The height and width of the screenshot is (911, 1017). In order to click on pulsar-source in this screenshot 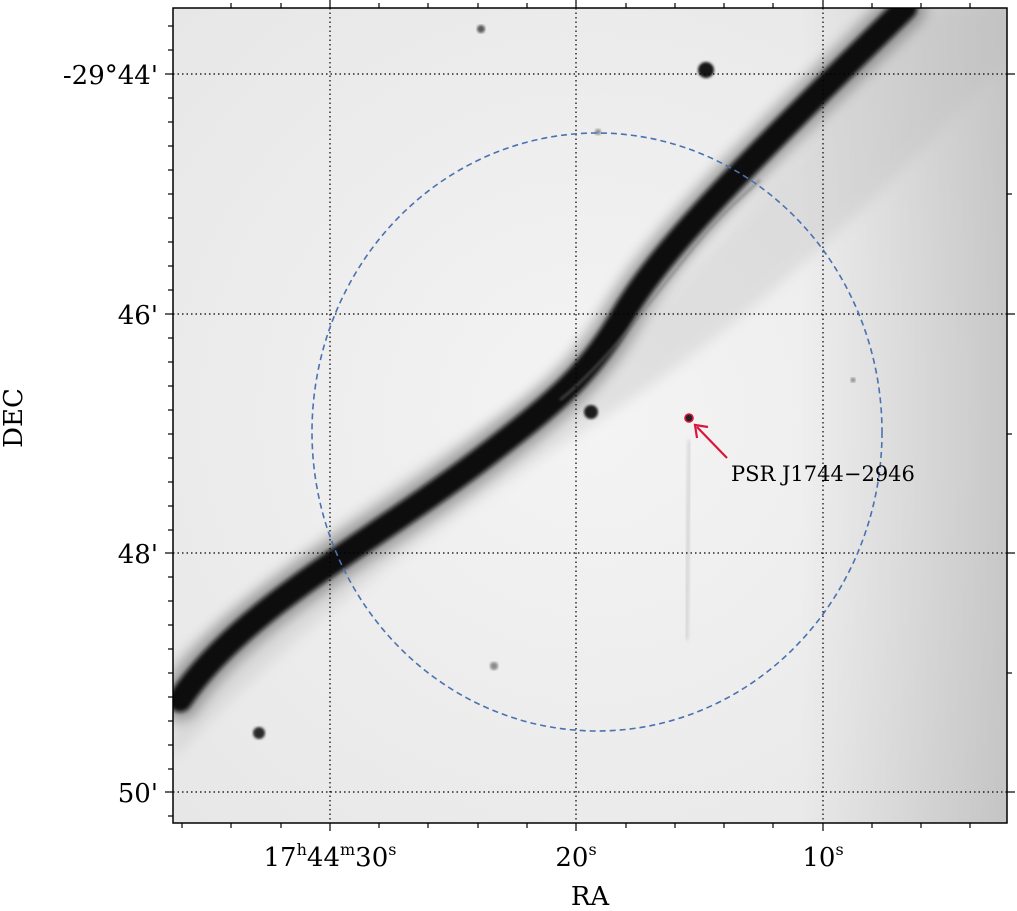, I will do `click(689, 418)`.